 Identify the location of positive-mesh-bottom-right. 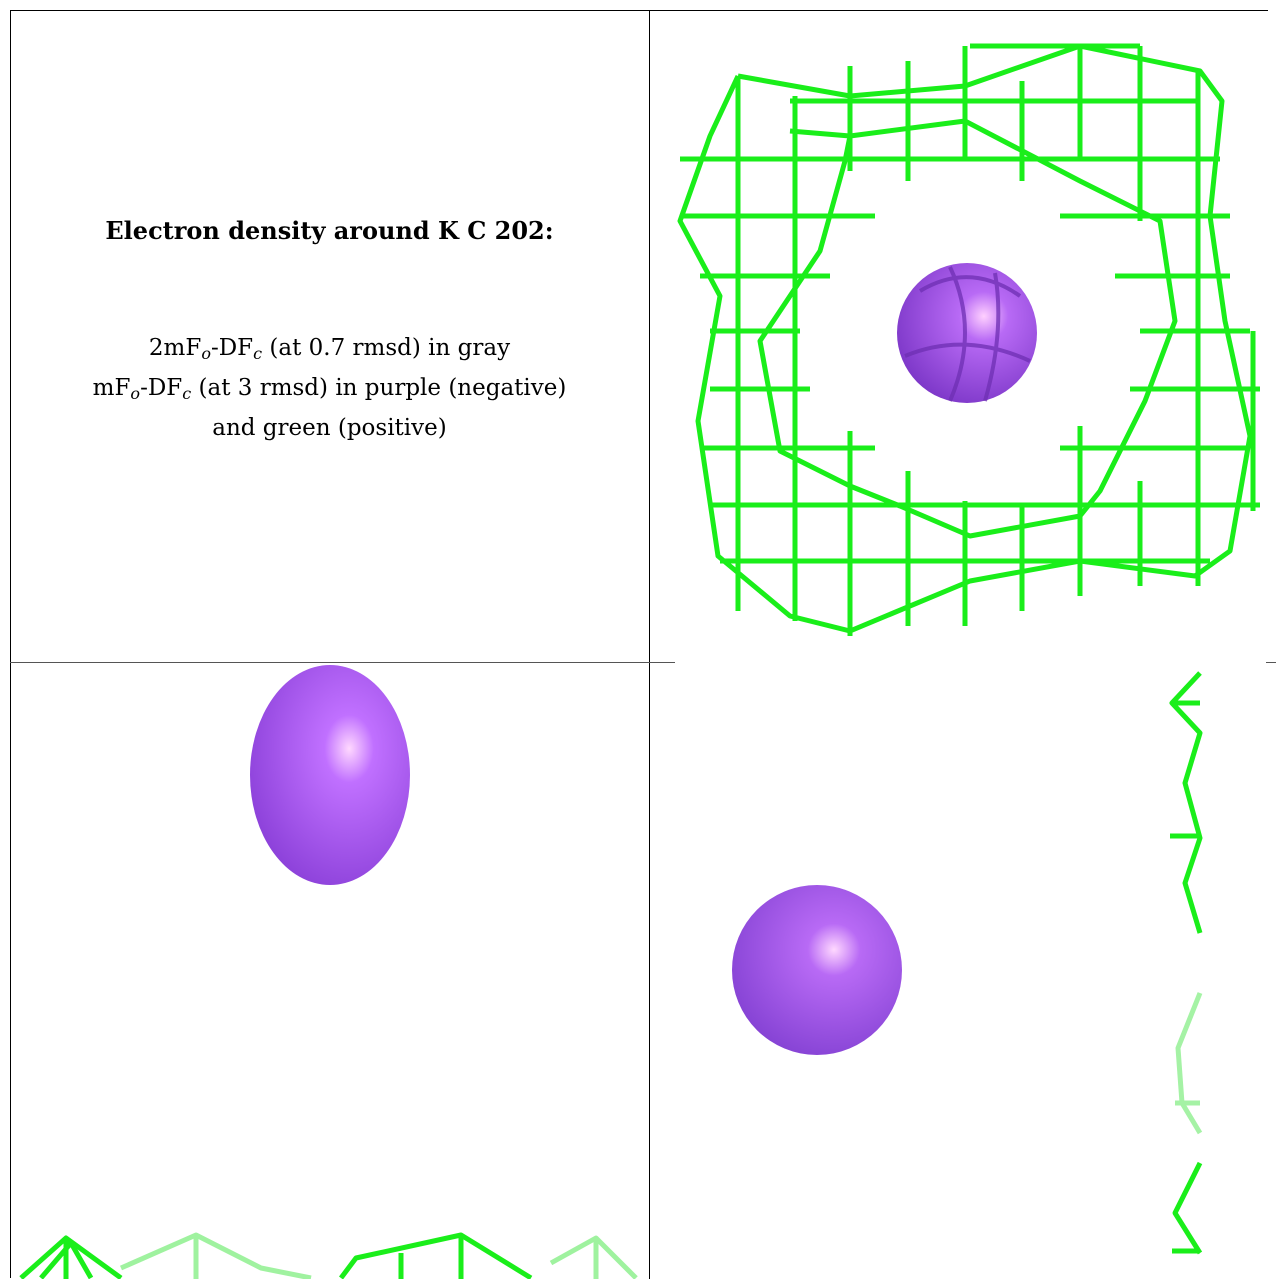
(1186, 963).